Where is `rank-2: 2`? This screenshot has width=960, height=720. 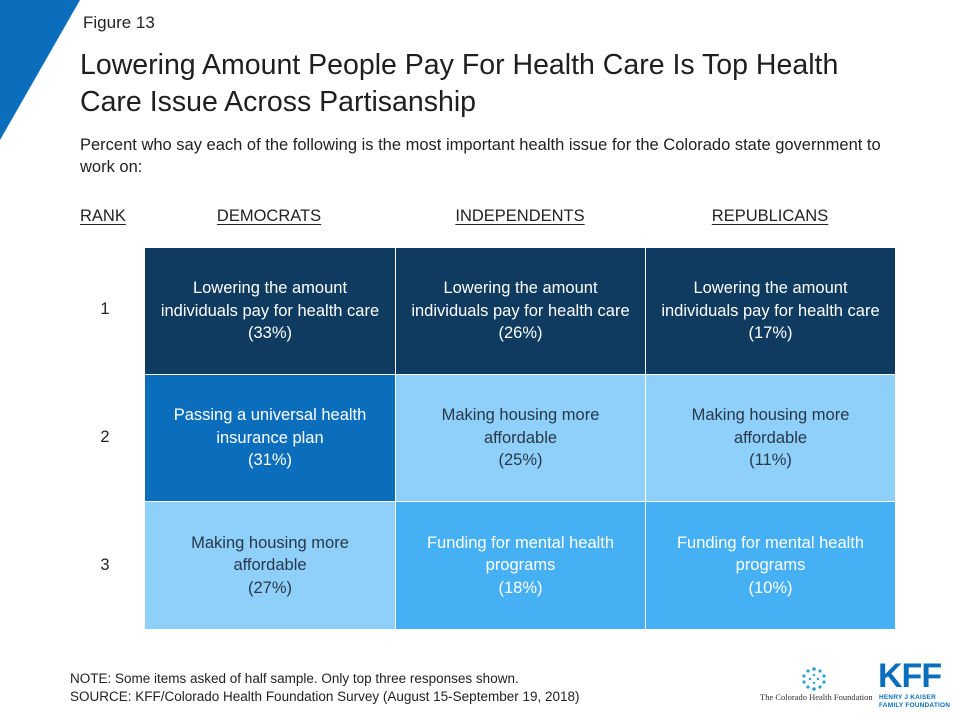 rank-2: 2 is located at coordinates (105, 437).